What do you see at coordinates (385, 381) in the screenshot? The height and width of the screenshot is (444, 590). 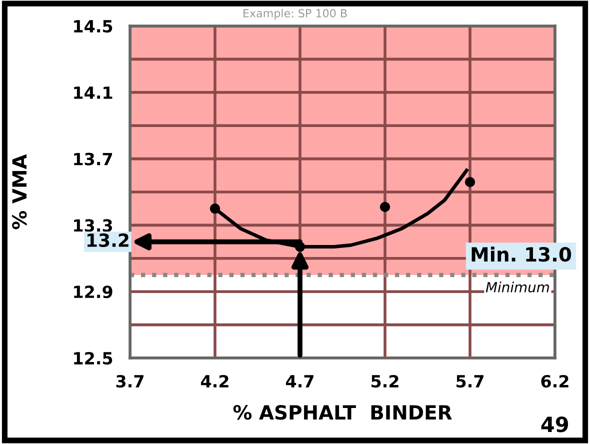 I see `x-tick-label: 5.2` at bounding box center [385, 381].